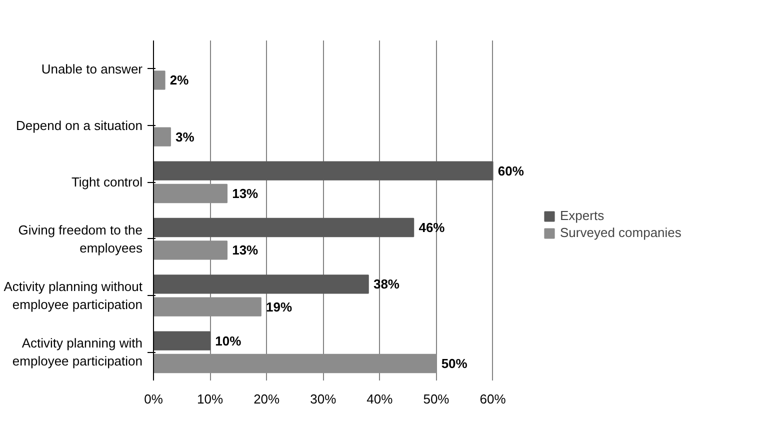  I want to click on data-label: 60%, so click(511, 170).